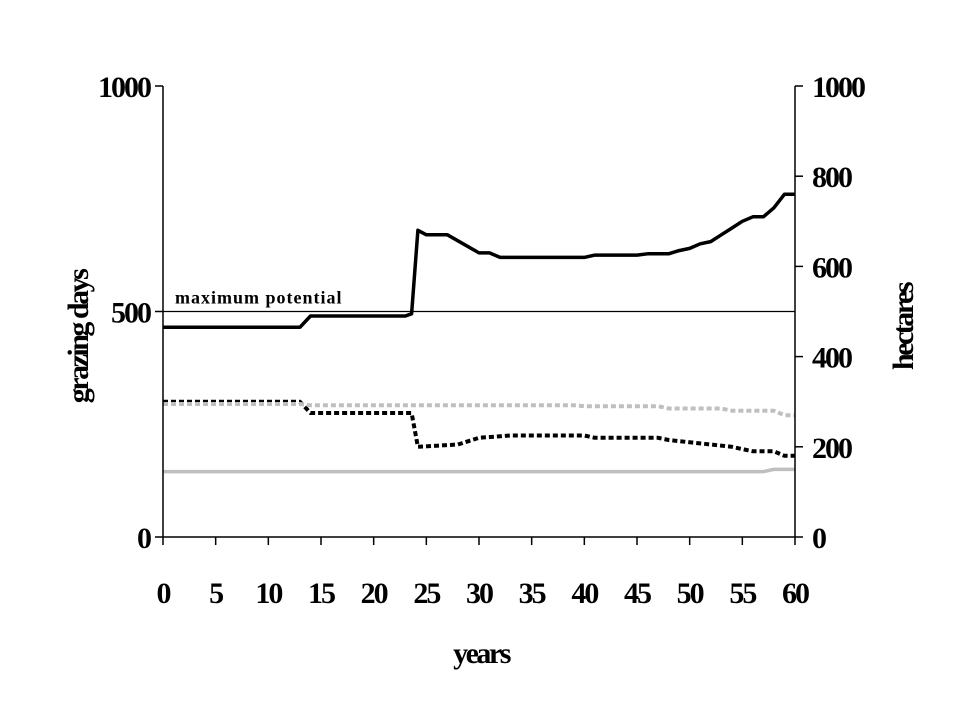 The image size is (959, 719). What do you see at coordinates (832, 358) in the screenshot?
I see `right-tick-label: 400` at bounding box center [832, 358].